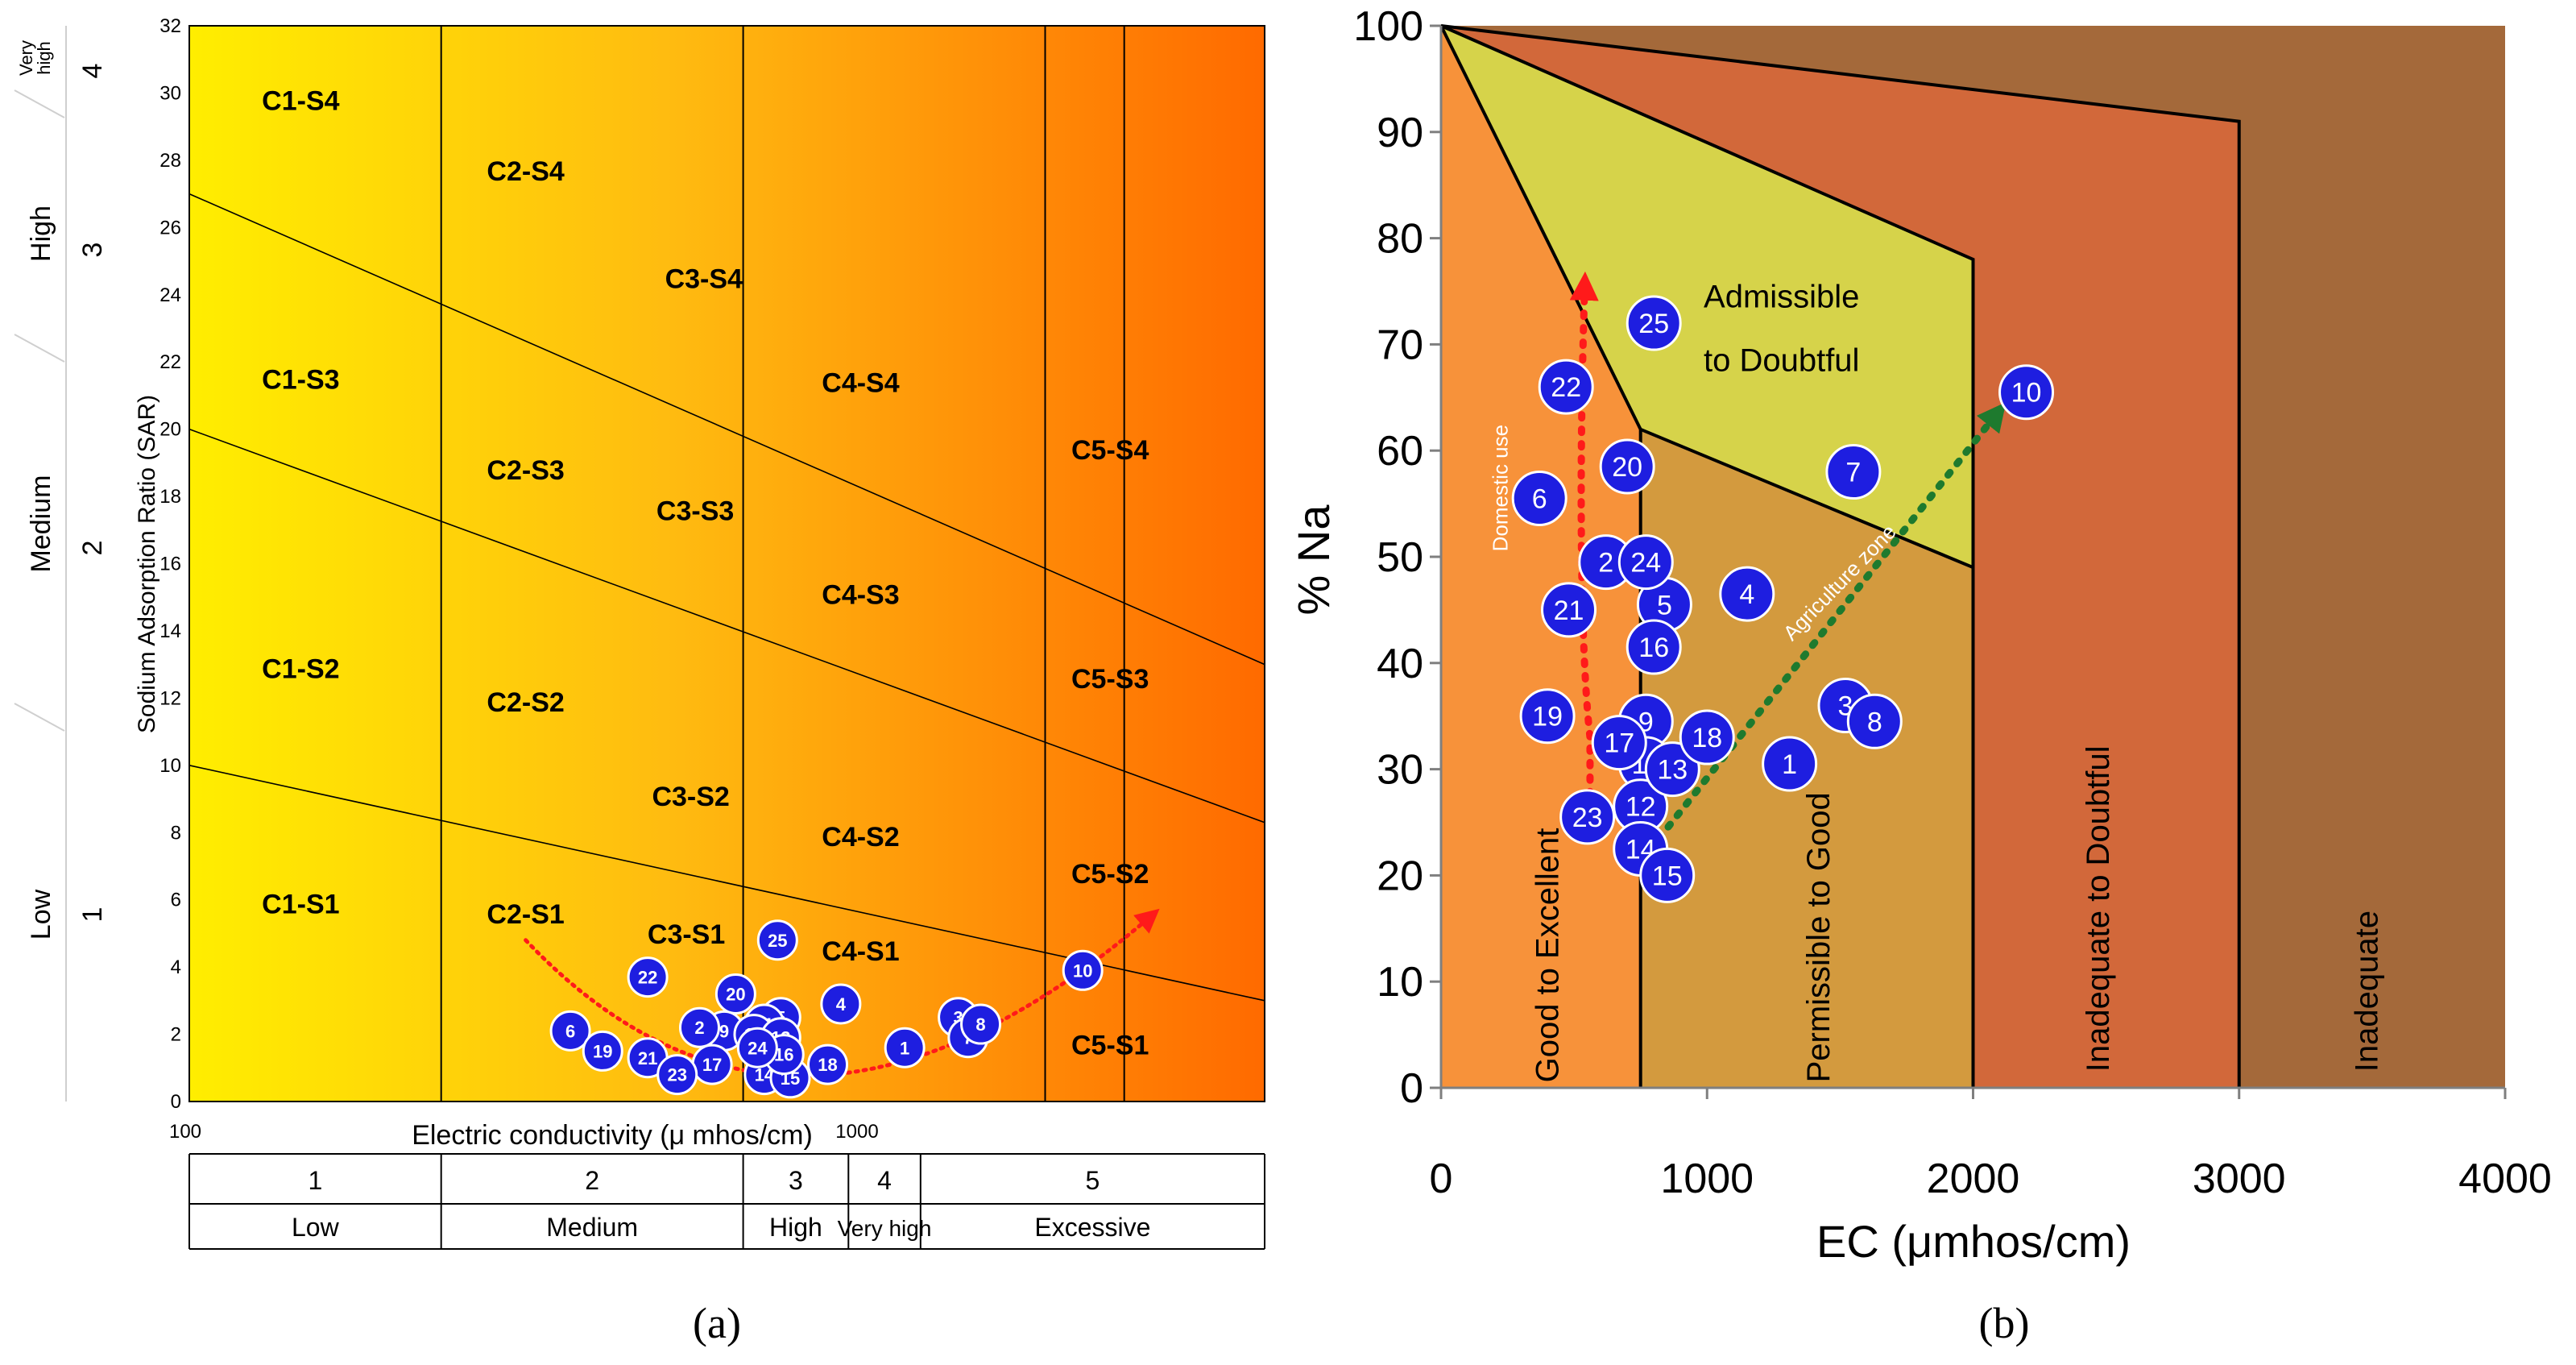 This screenshot has height=1365, width=2576. I want to click on panel-a-sodium-hazard-strip: Low 1 Medium 2 High 3 Very high 4, so click(61, 564).